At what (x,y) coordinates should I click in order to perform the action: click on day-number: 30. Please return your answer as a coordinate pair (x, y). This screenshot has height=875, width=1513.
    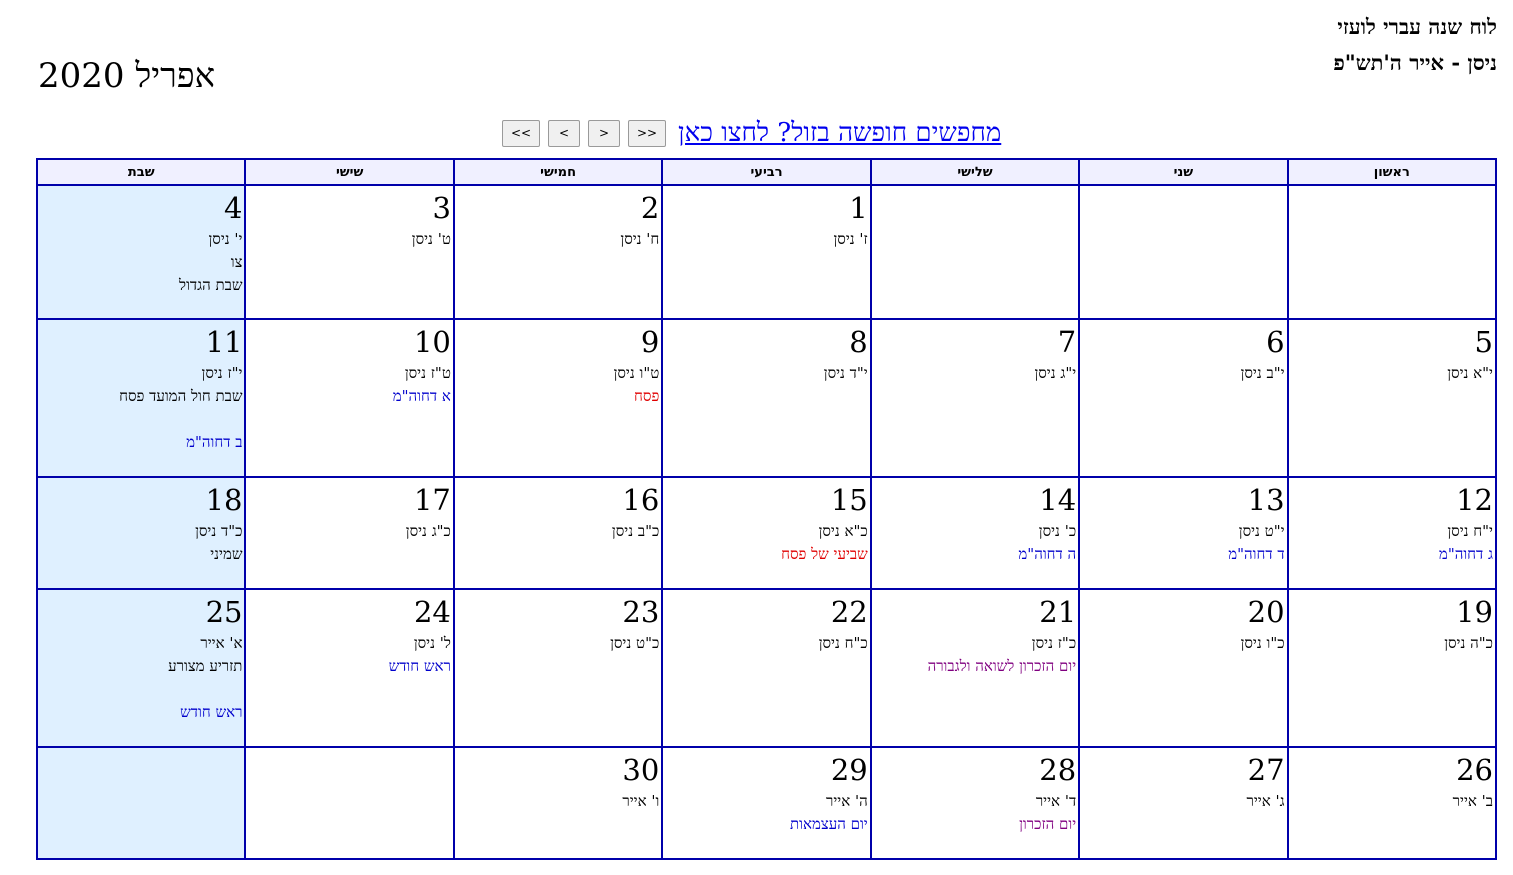
    Looking at the image, I should click on (641, 770).